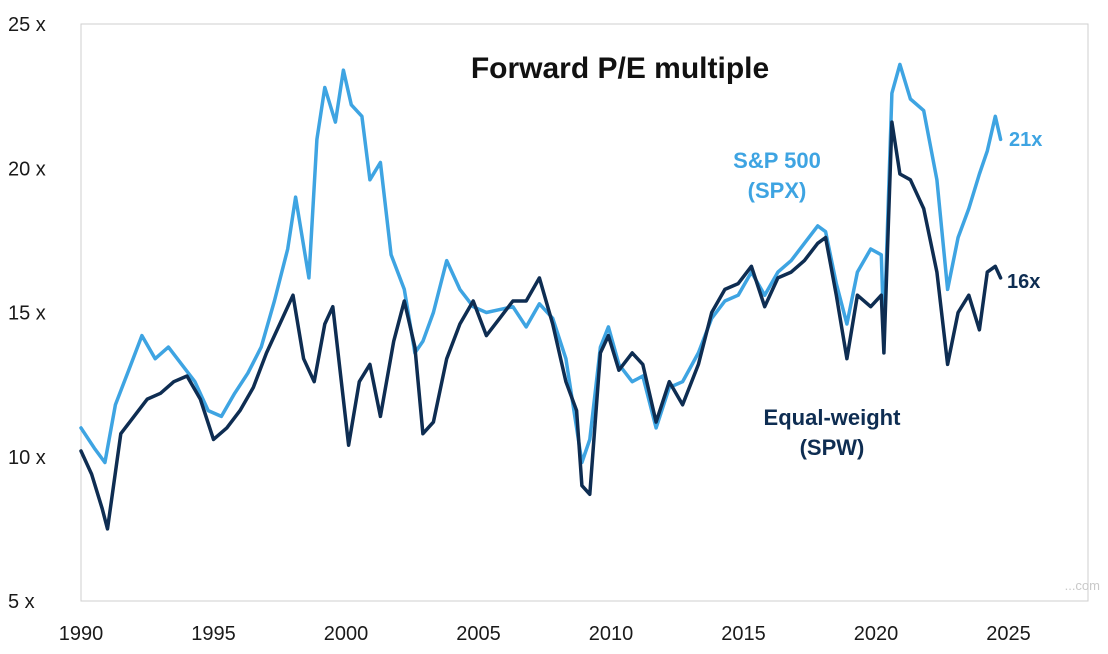  What do you see at coordinates (1082, 585) in the screenshot?
I see `watermark-text: ...com` at bounding box center [1082, 585].